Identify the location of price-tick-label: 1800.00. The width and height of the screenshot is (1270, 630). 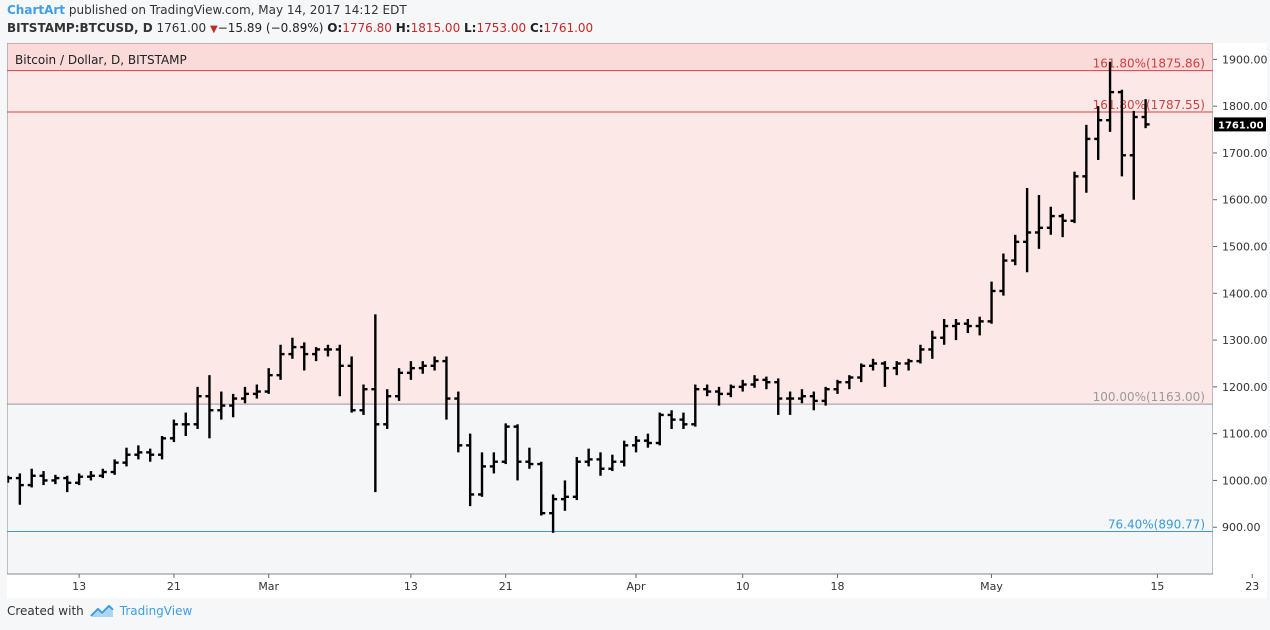
(1244, 106).